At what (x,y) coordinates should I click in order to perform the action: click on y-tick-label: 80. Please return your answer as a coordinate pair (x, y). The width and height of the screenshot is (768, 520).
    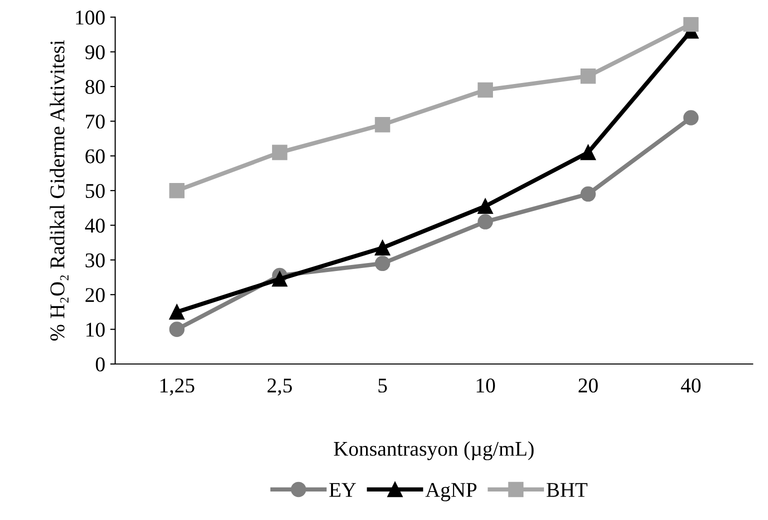
    Looking at the image, I should click on (95, 87).